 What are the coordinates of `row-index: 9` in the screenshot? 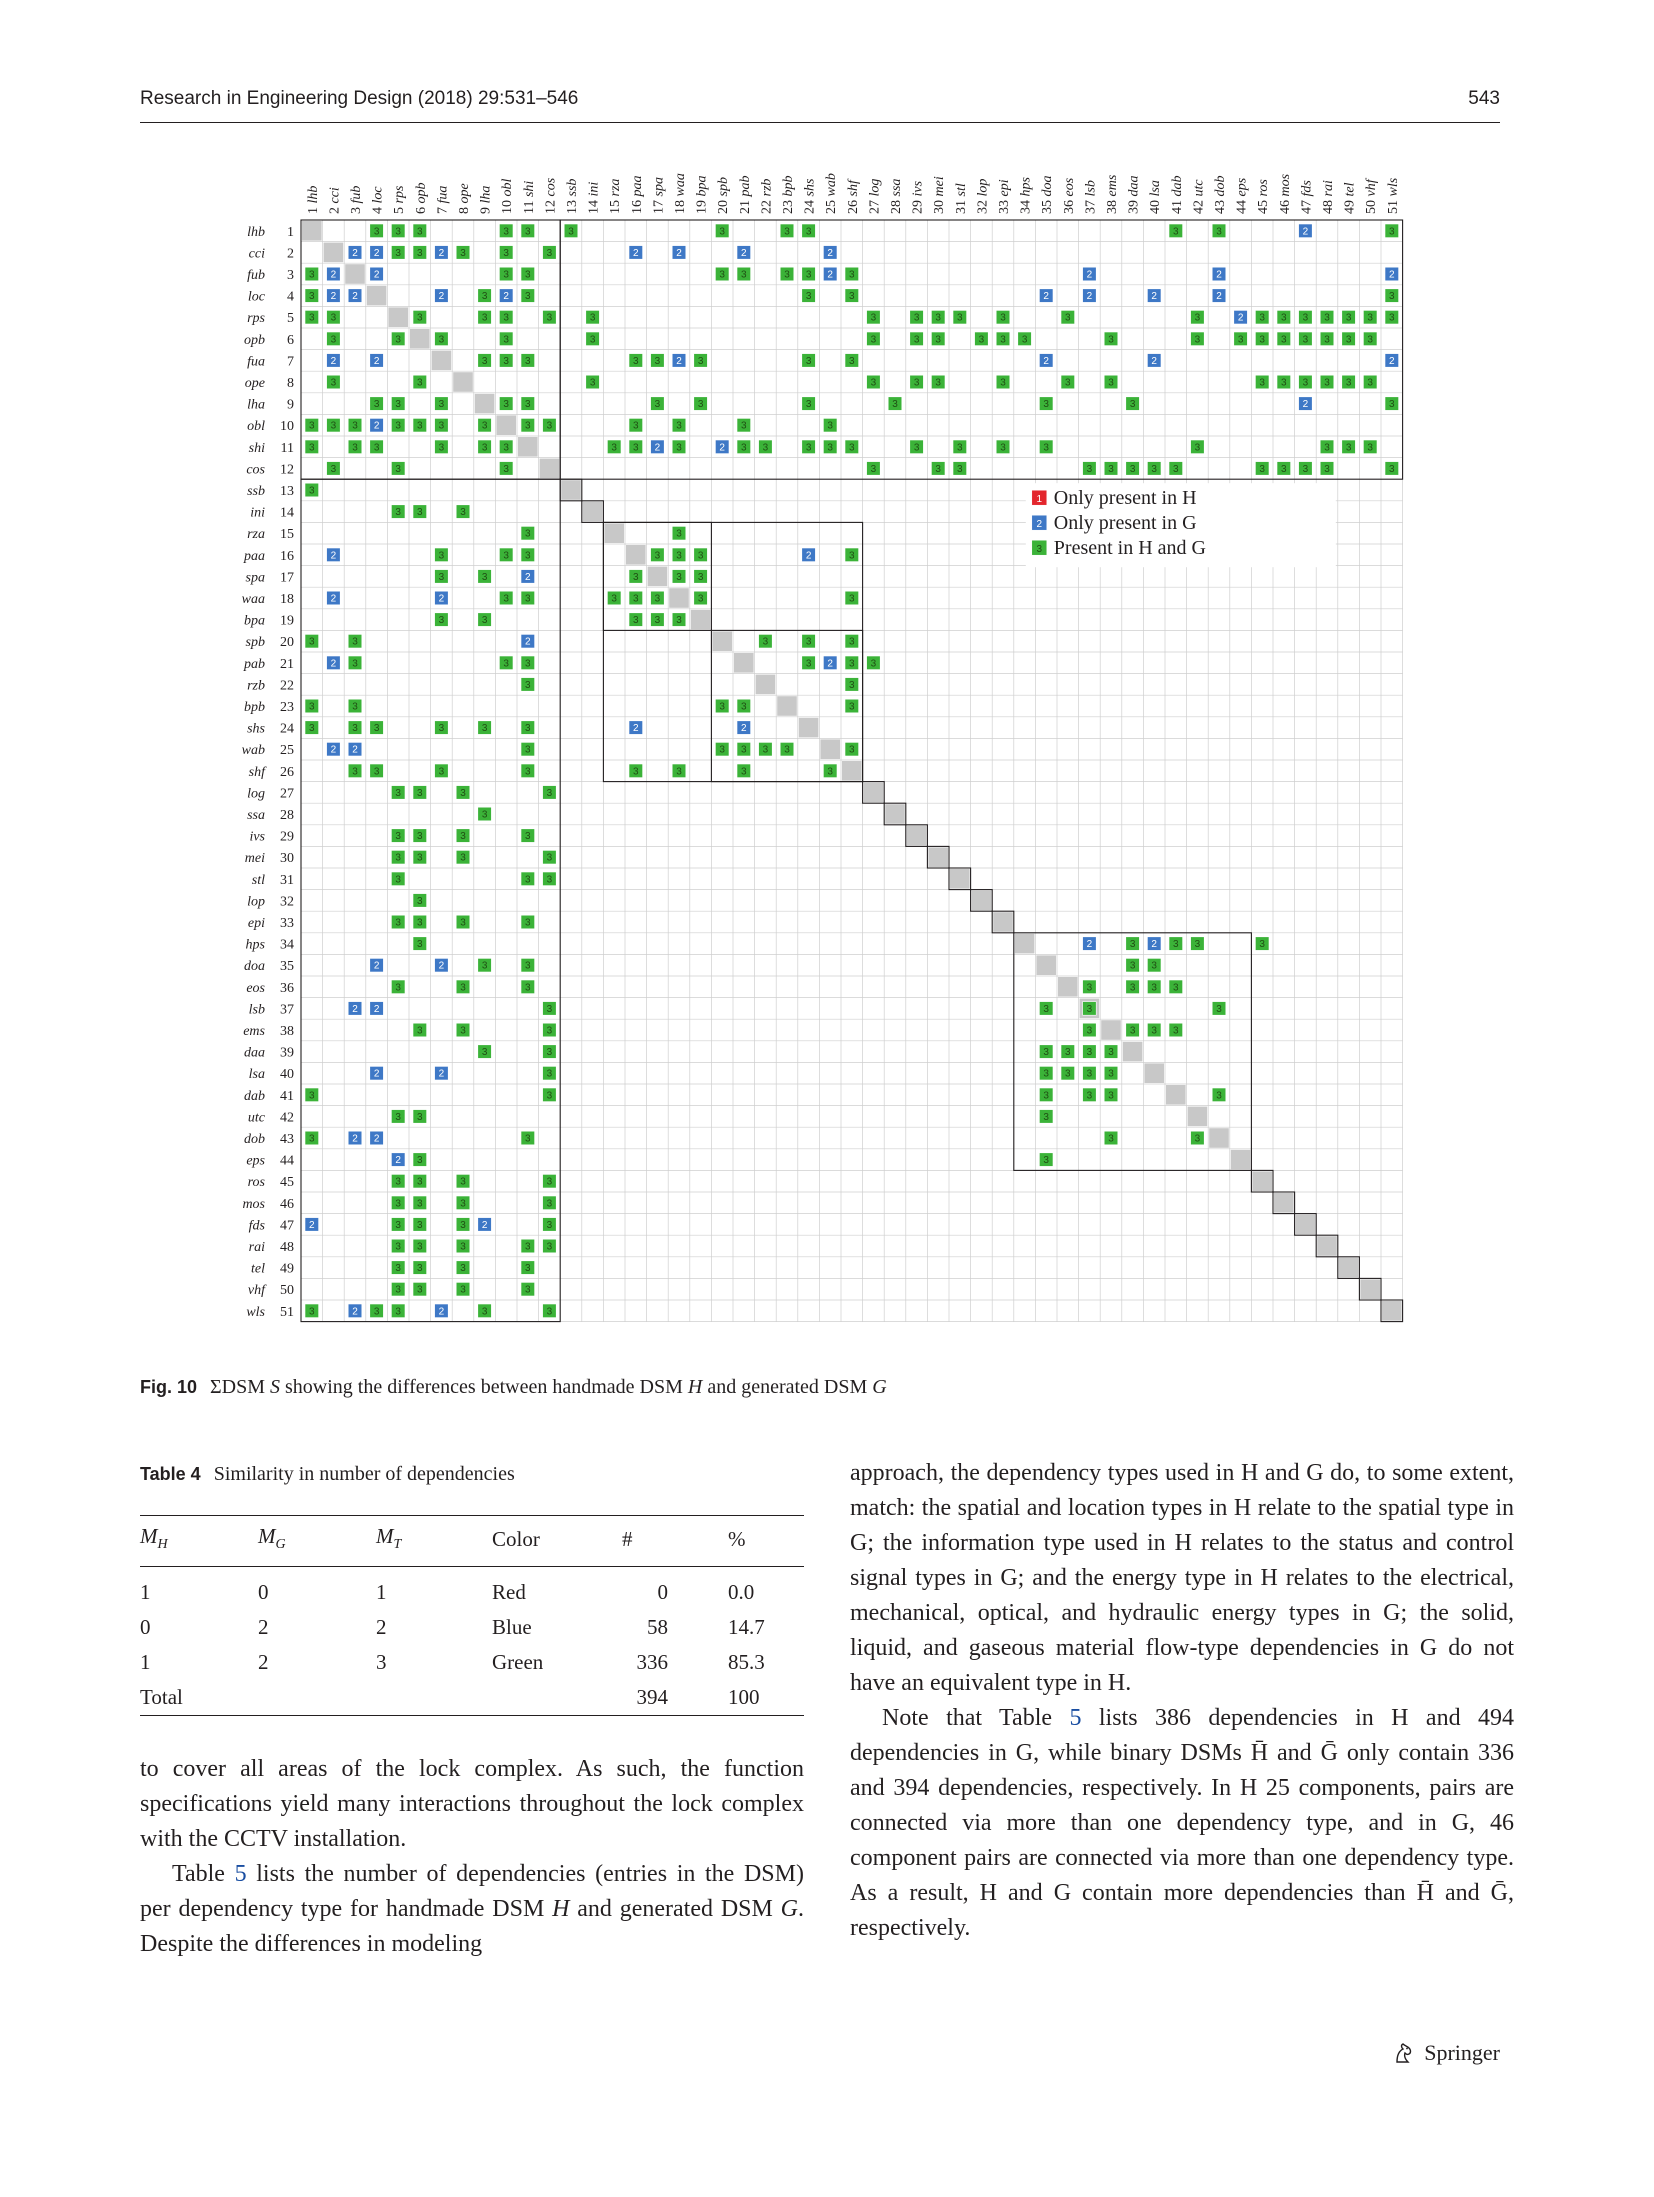 It's located at (290, 405).